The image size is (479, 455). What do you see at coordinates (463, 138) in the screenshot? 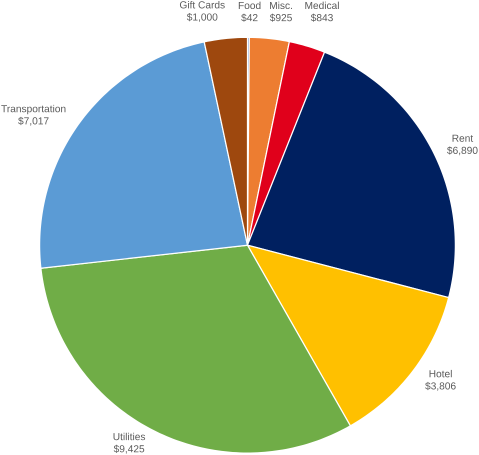
I see `slice-label: Rent` at bounding box center [463, 138].